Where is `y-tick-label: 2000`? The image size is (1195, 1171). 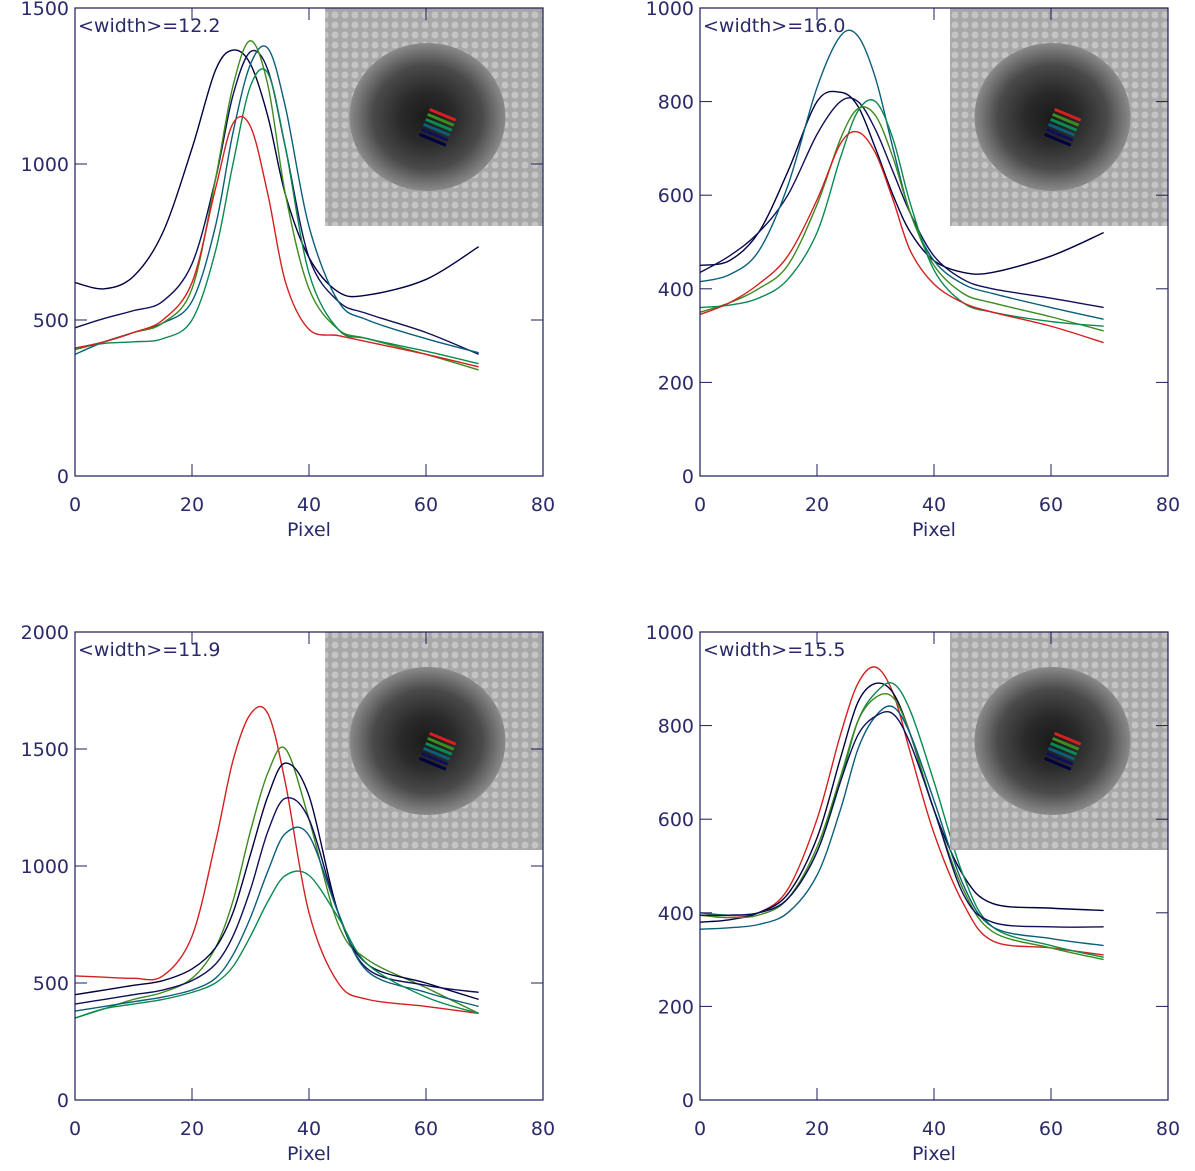 y-tick-label: 2000 is located at coordinates (45, 633).